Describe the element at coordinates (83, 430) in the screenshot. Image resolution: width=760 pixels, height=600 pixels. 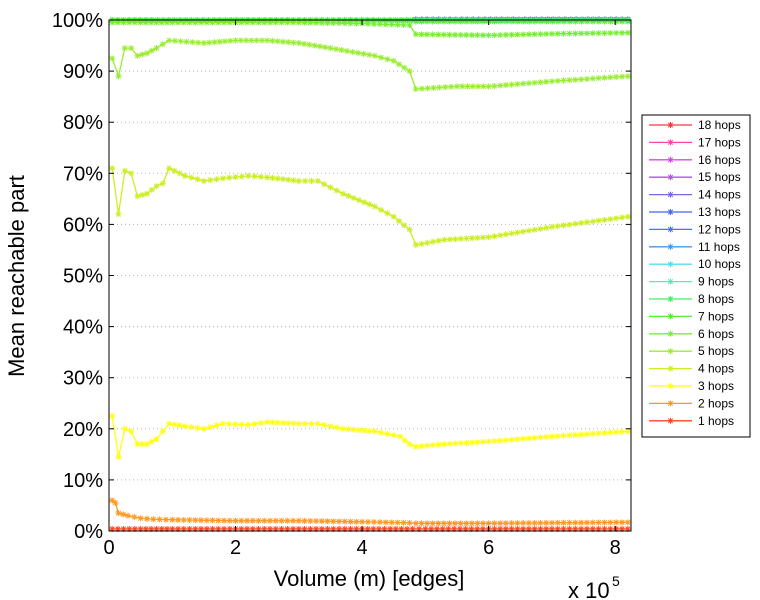
I see `y-tick-label: 20%` at that location.